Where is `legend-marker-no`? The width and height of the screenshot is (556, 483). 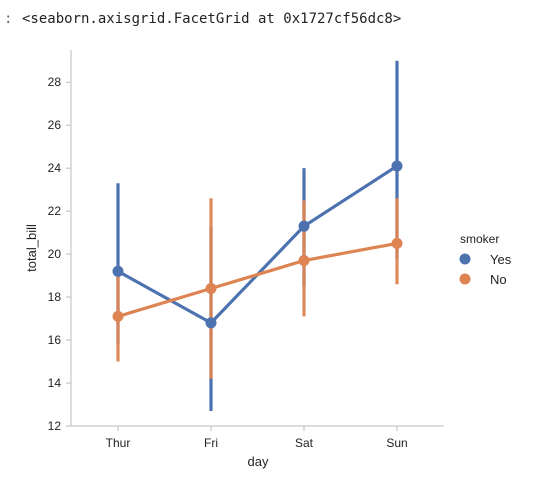
legend-marker-no is located at coordinates (465, 279).